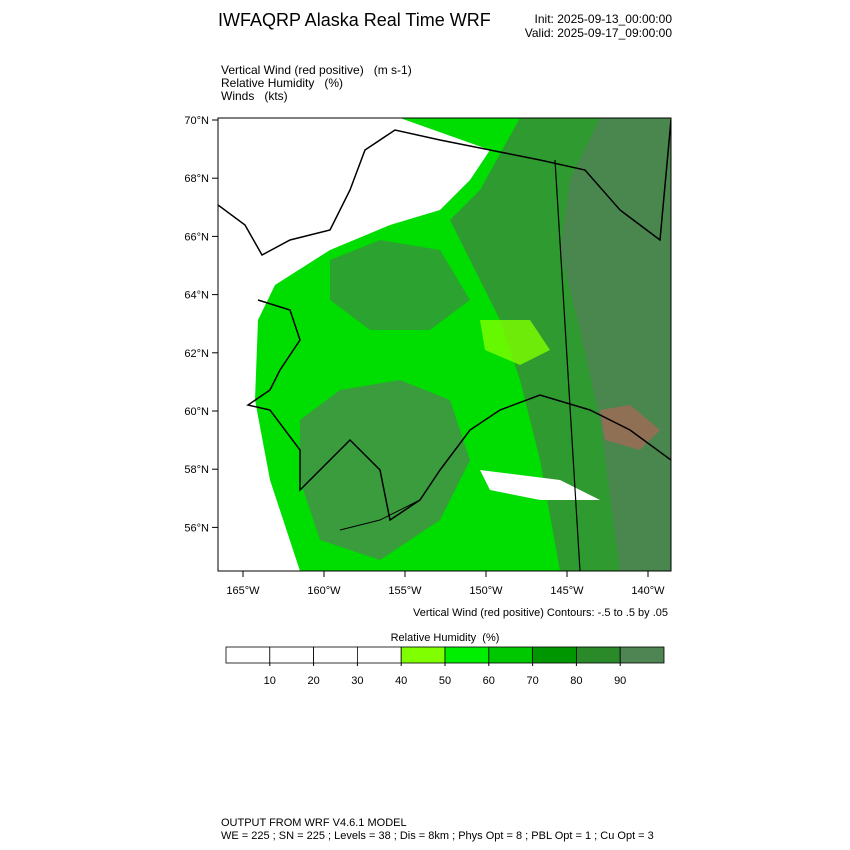 Image resolution: width=850 pixels, height=850 pixels. I want to click on colorbar-tick-label: 90, so click(620, 681).